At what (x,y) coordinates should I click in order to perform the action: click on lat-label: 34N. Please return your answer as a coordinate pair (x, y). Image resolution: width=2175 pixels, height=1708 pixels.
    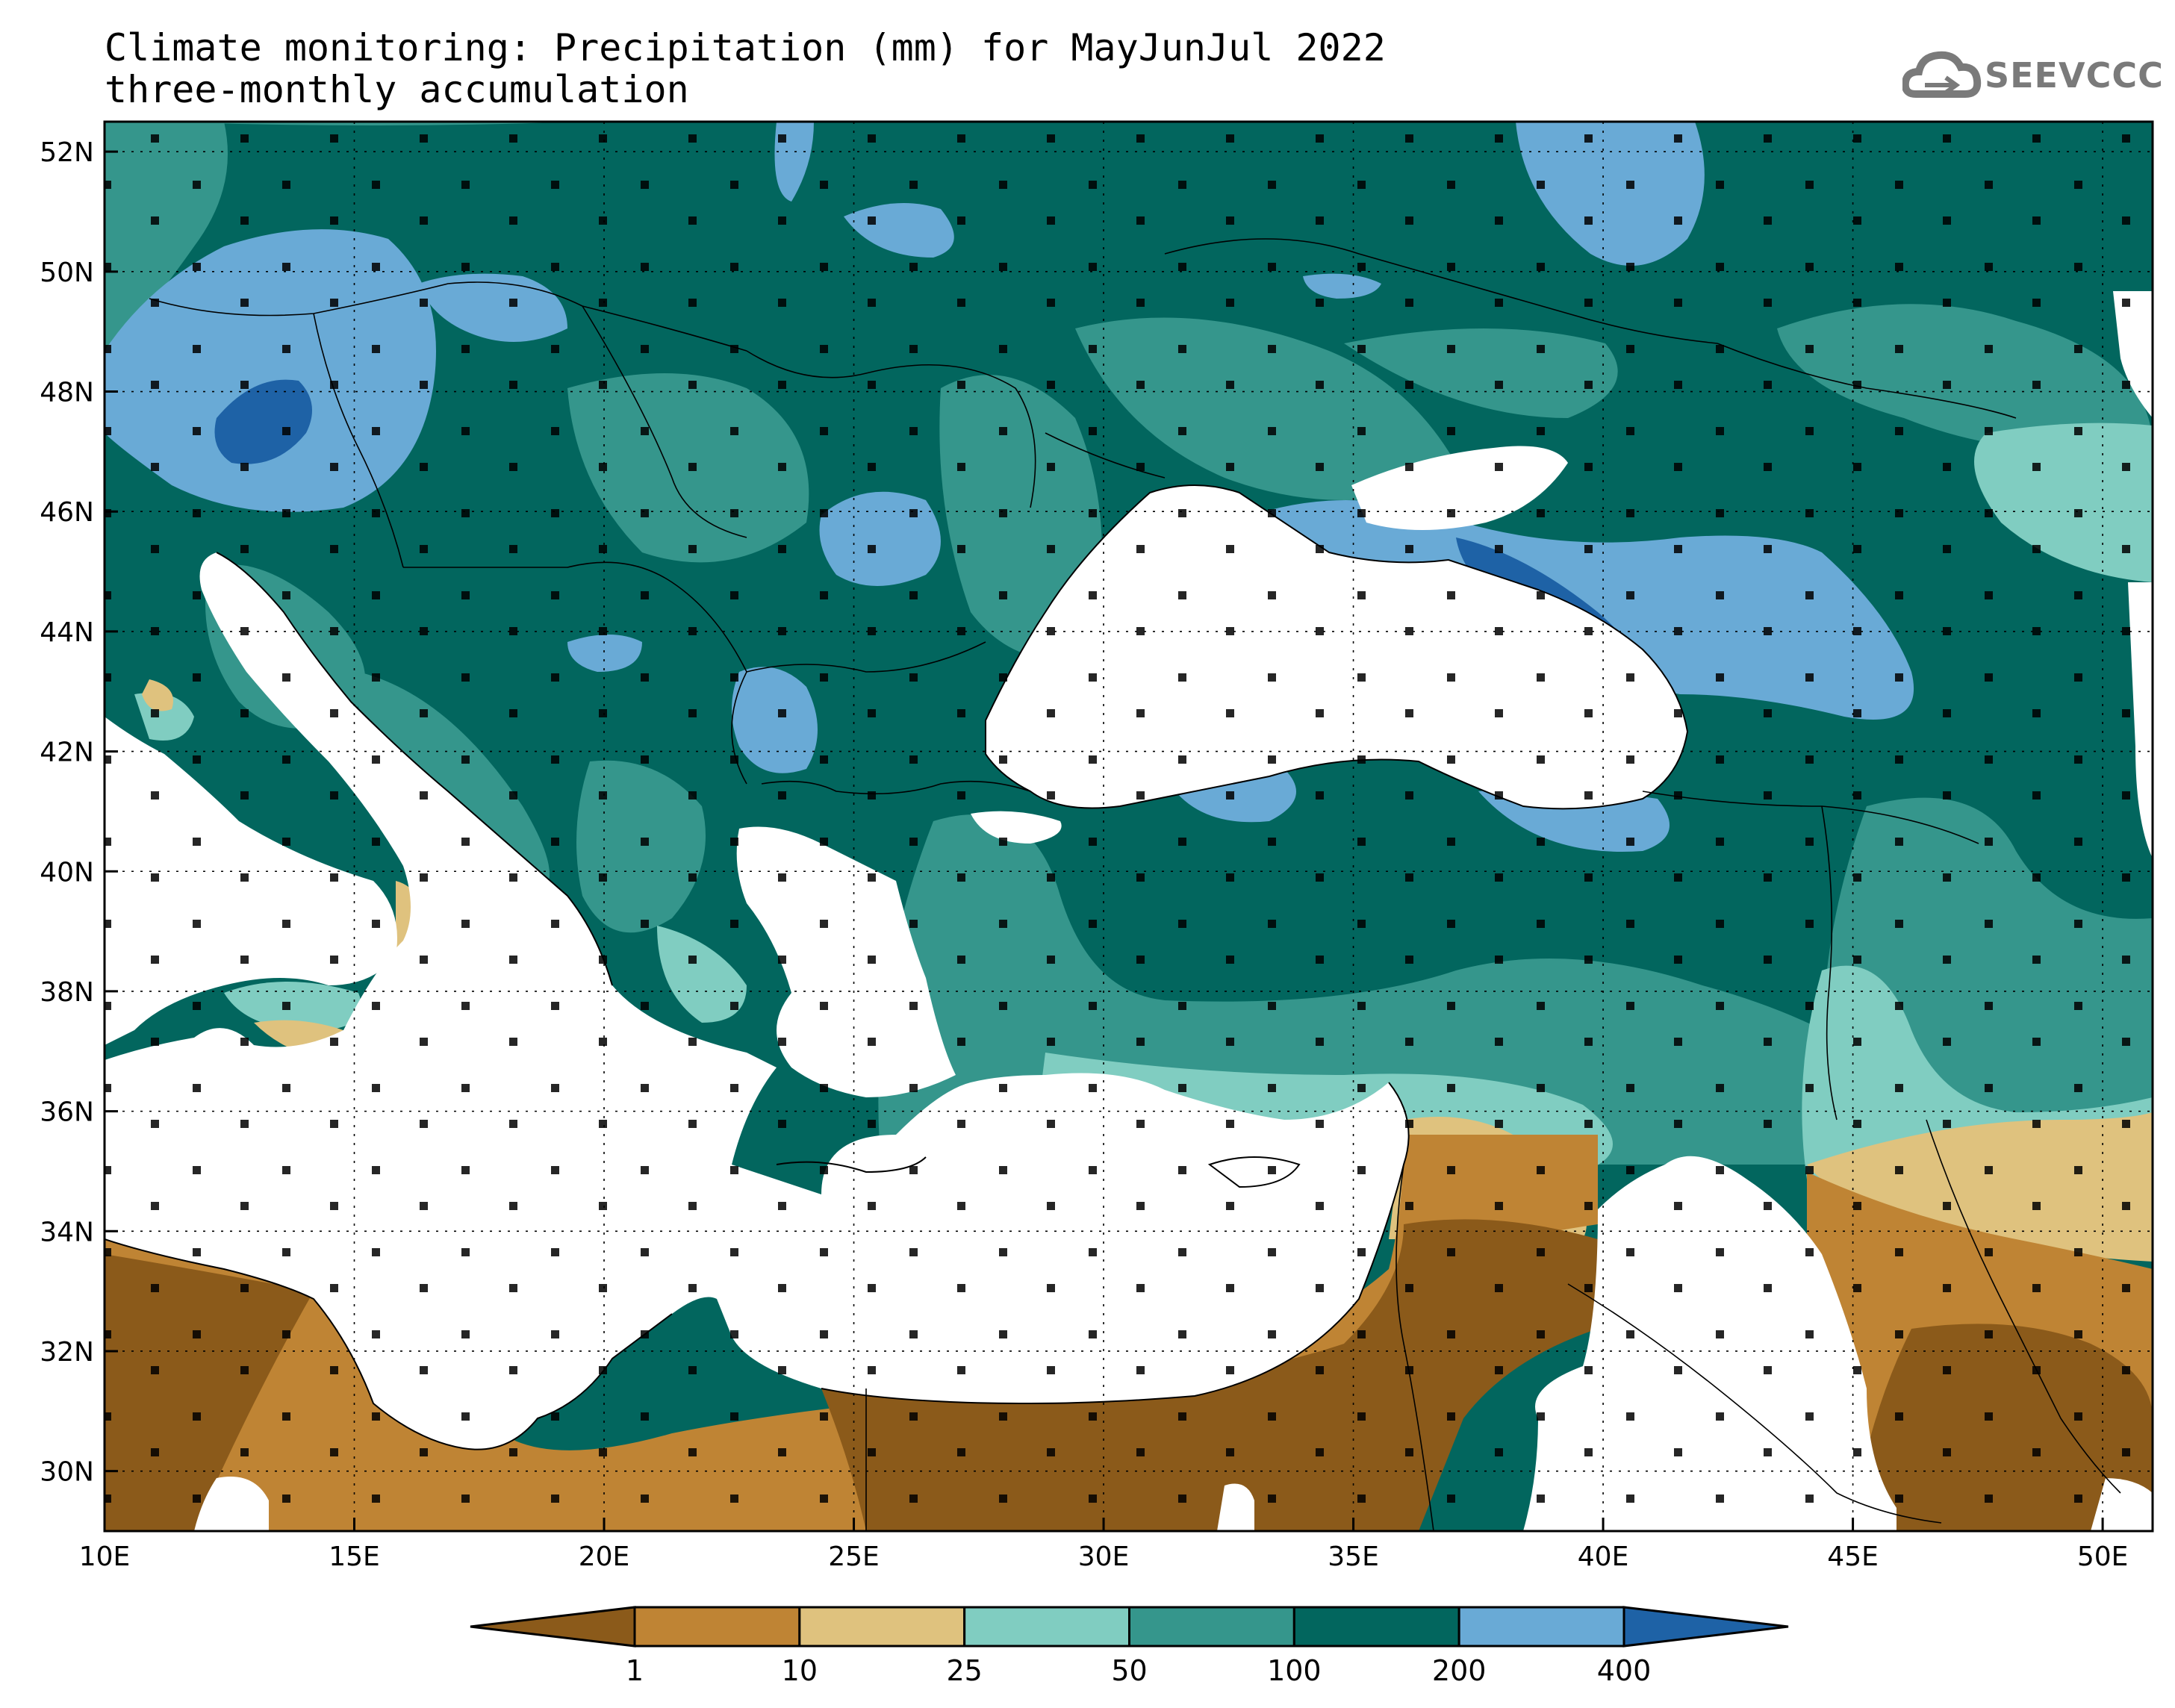
    Looking at the image, I should click on (67, 1232).